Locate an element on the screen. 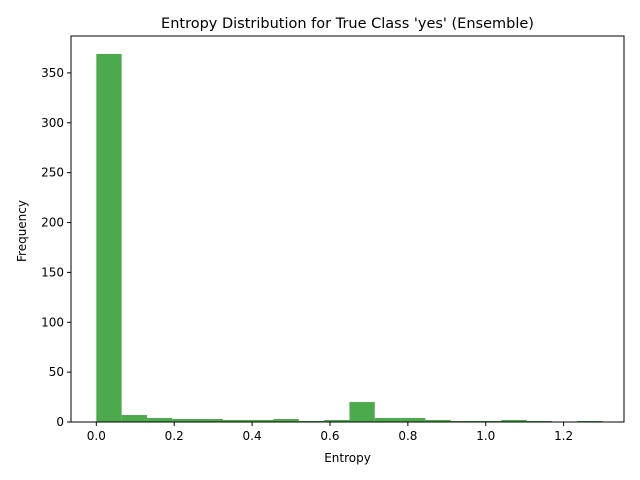 The height and width of the screenshot is (480, 640). y-tick-label: 50 is located at coordinates (56, 372).